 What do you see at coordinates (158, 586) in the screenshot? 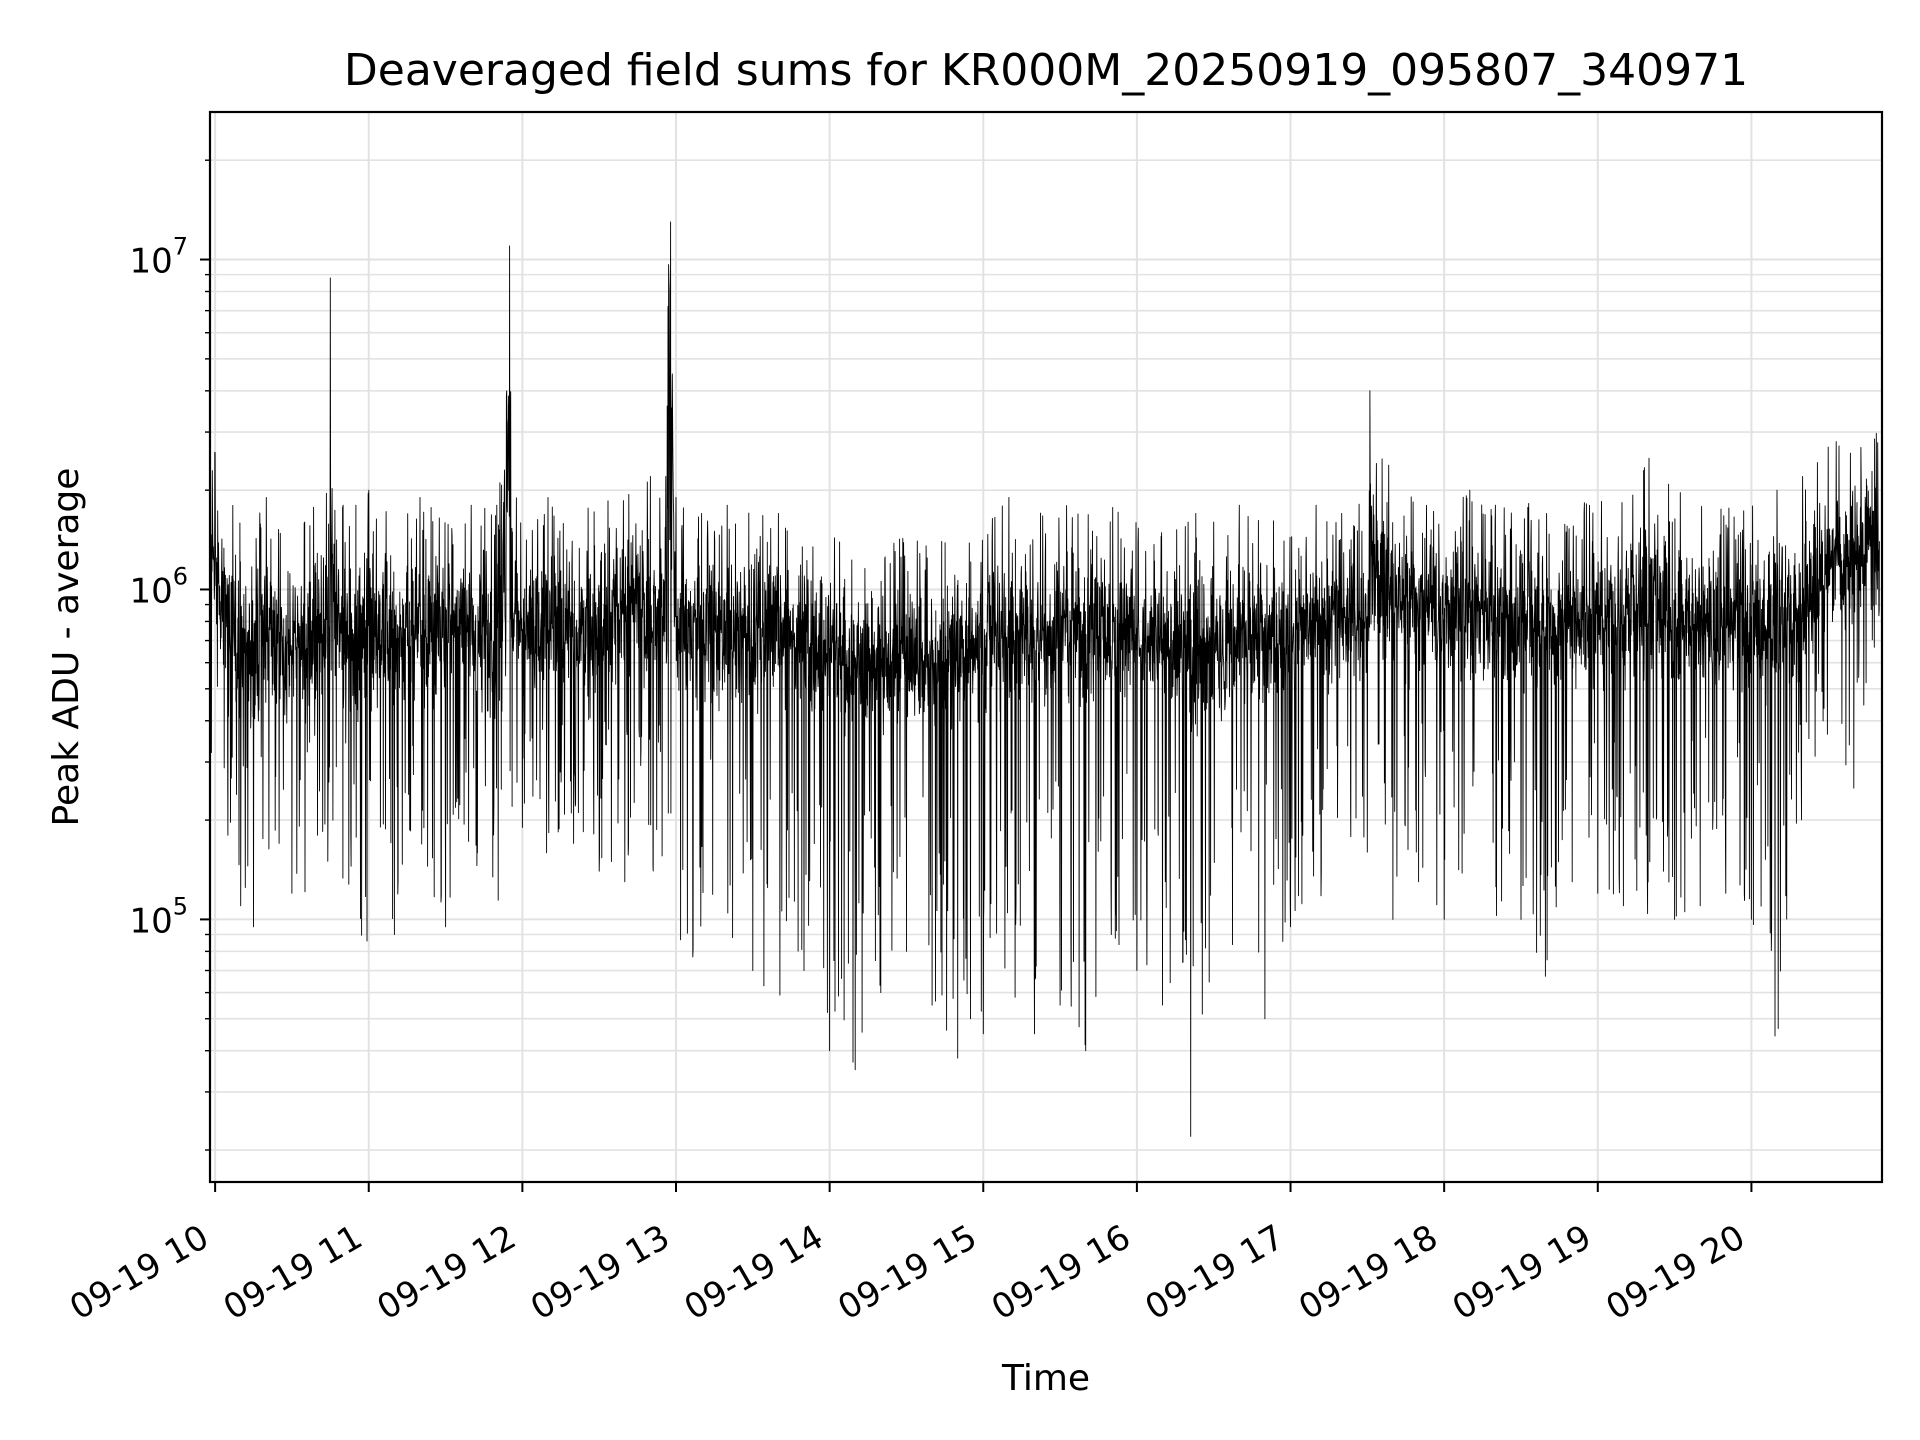
I see `y-tick-label: 10⁶` at bounding box center [158, 586].